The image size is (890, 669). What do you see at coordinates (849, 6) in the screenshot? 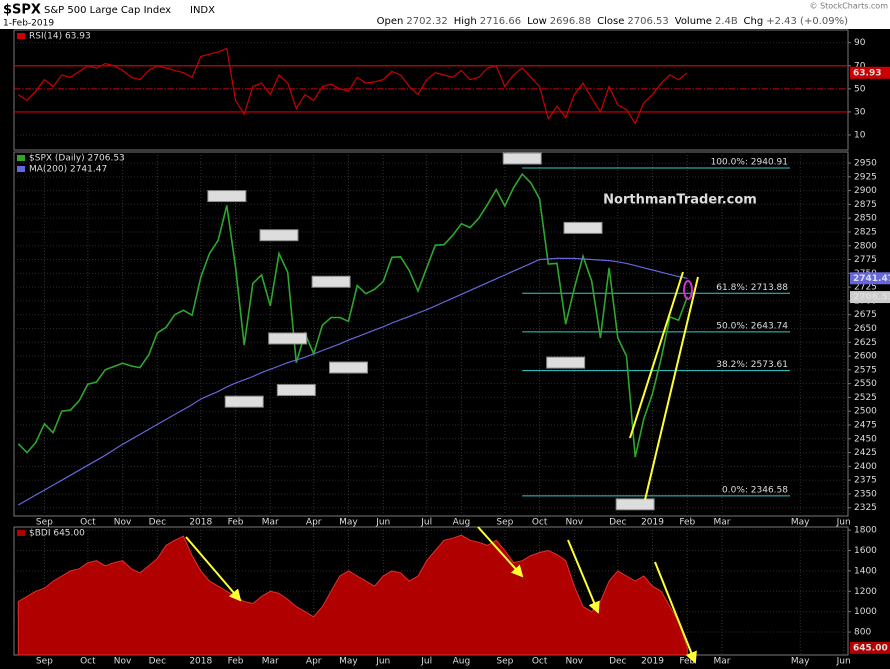
I see `credit: © StockCharts.com` at bounding box center [849, 6].